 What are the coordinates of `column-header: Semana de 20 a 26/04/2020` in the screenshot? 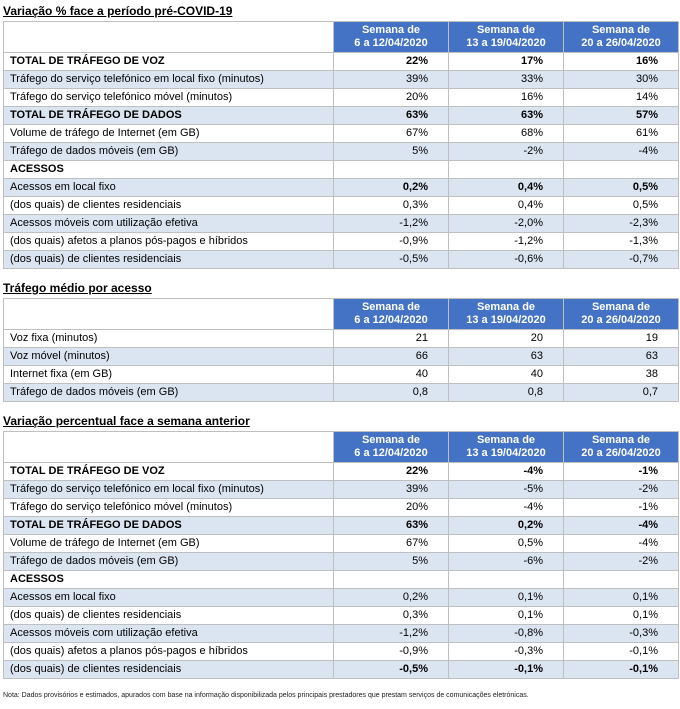 It's located at (621, 314).